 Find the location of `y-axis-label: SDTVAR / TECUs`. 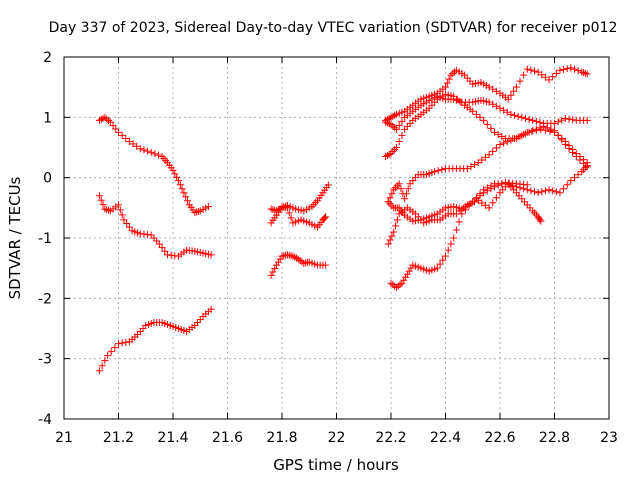

y-axis-label: SDTVAR / TECUs is located at coordinates (15, 237).